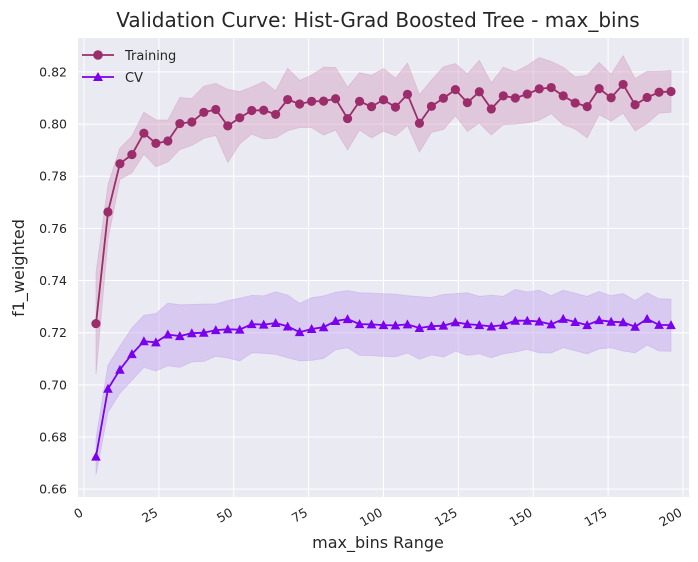  Describe the element at coordinates (78, 513) in the screenshot. I see `x-tick-label: 0` at that location.